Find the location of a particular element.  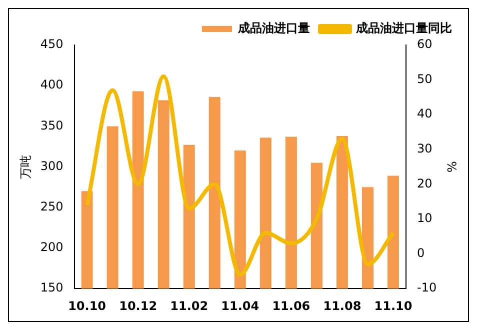

x-tick-label: 10.10 is located at coordinates (87, 305).